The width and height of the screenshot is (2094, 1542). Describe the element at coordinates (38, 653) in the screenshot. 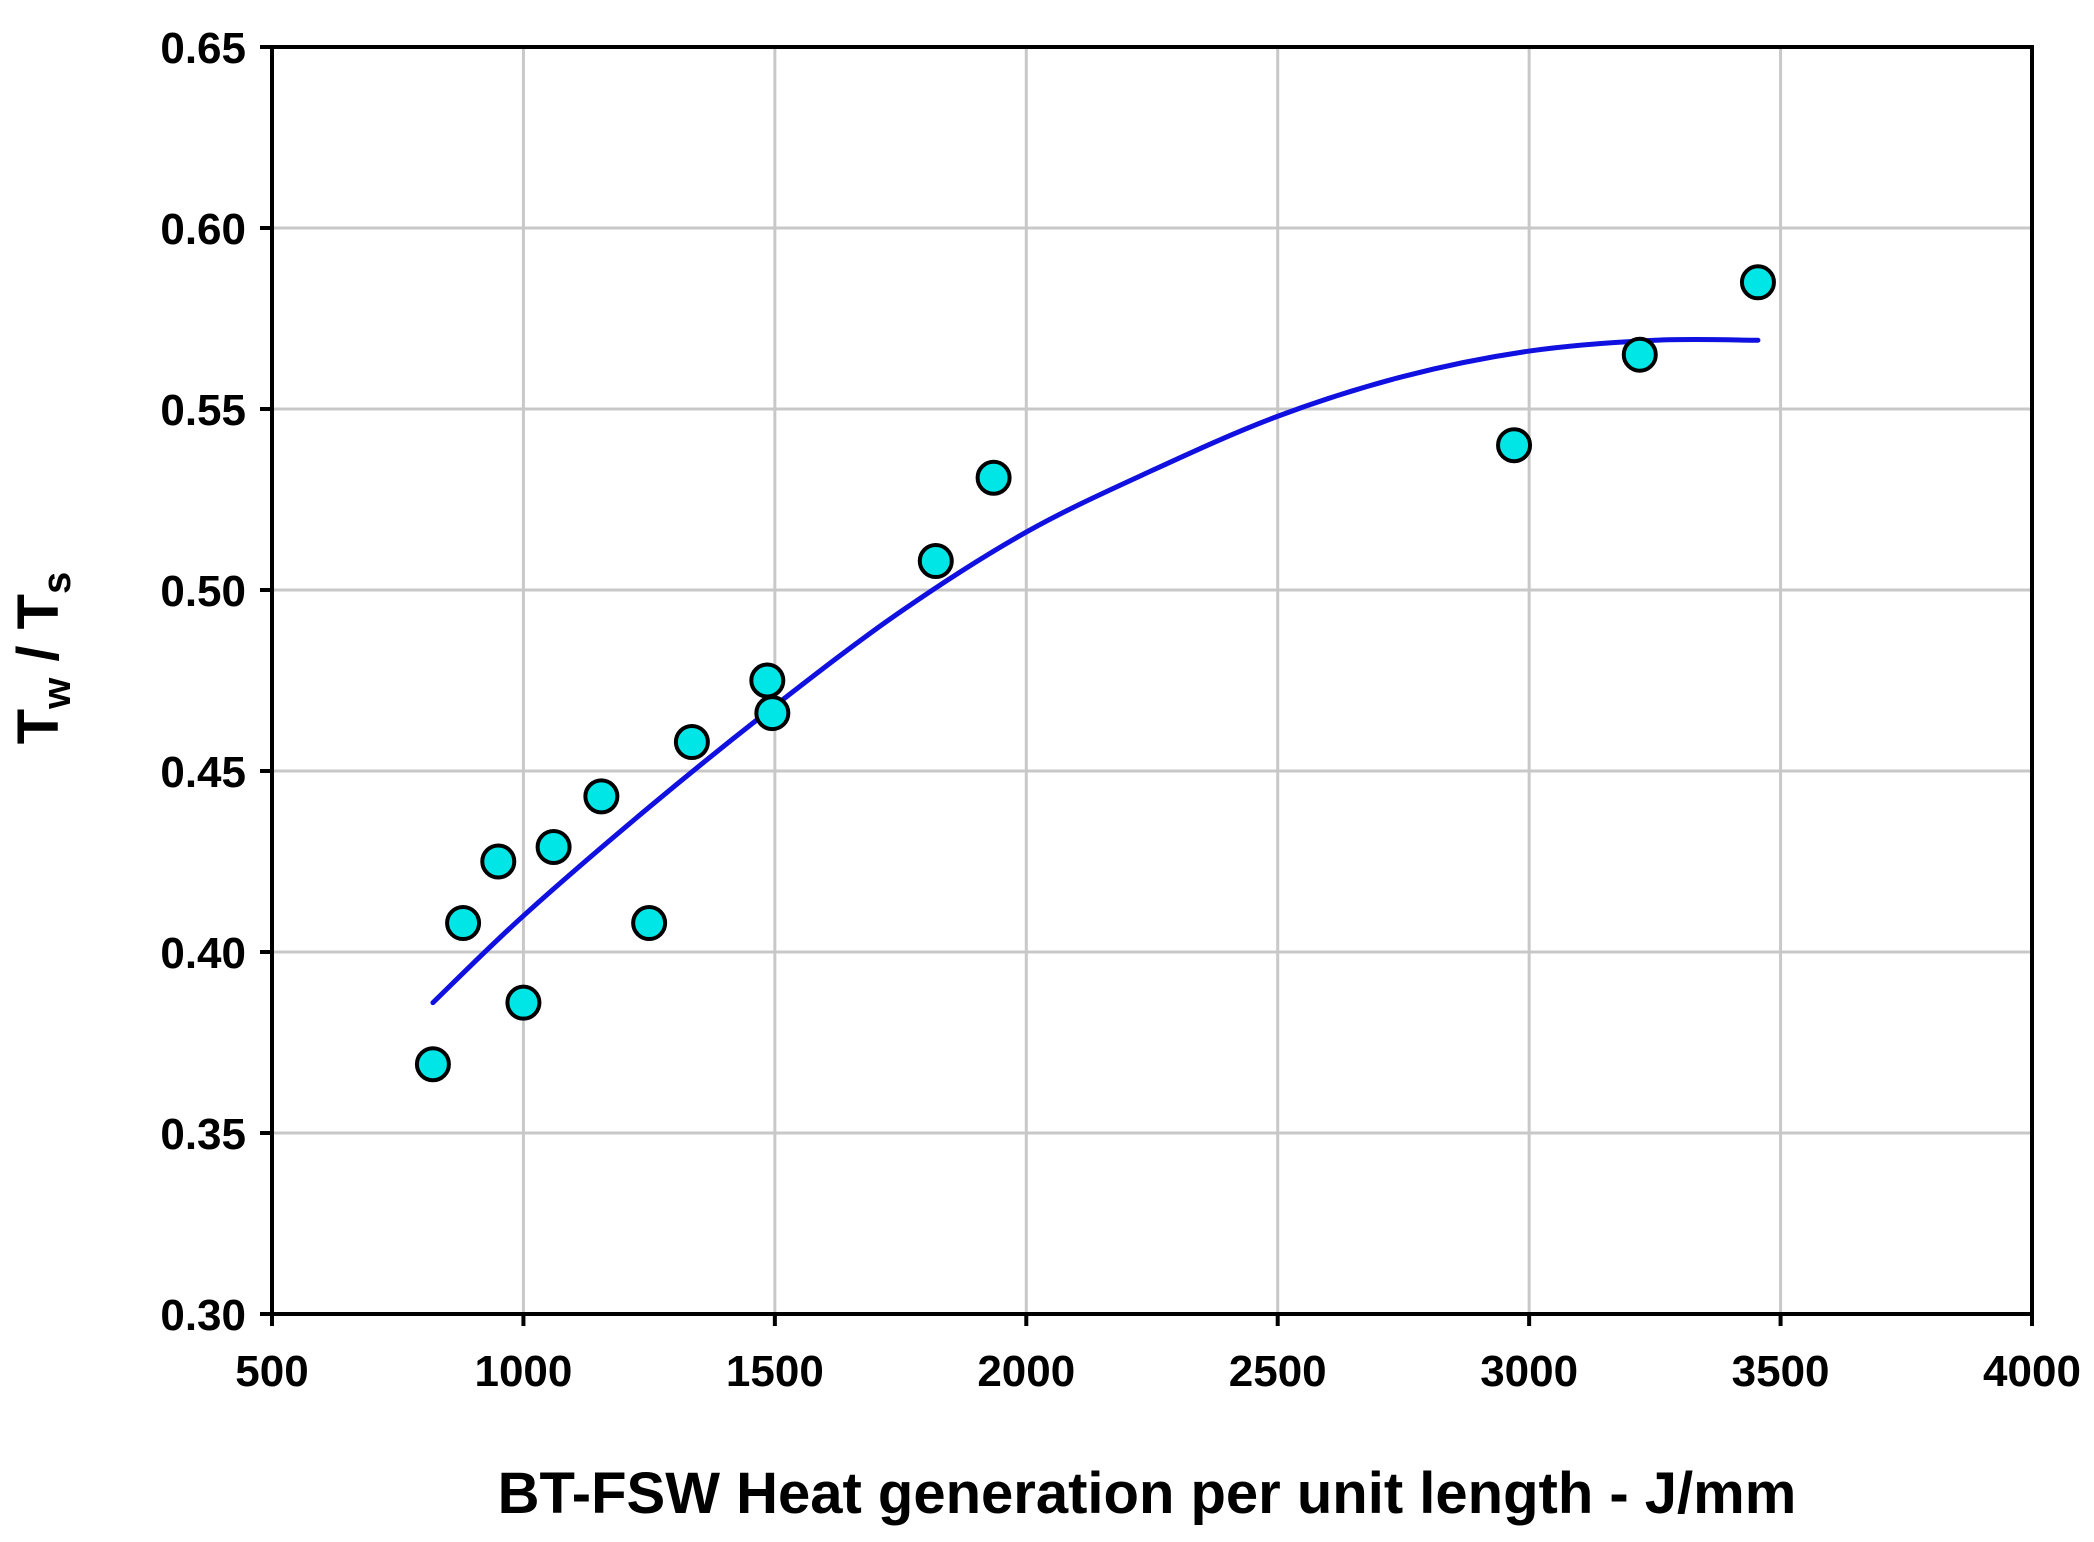

I see `y-axis-label-sep: /` at that location.